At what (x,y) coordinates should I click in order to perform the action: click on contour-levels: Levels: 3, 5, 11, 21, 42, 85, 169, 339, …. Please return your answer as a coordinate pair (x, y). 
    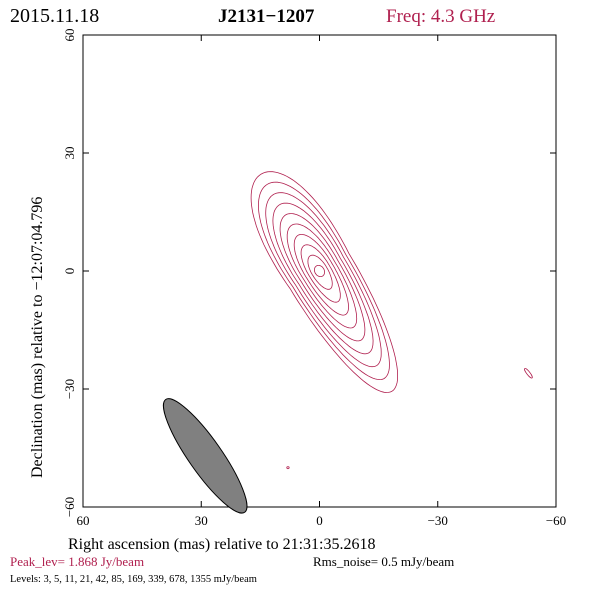
    Looking at the image, I should click on (133, 579).